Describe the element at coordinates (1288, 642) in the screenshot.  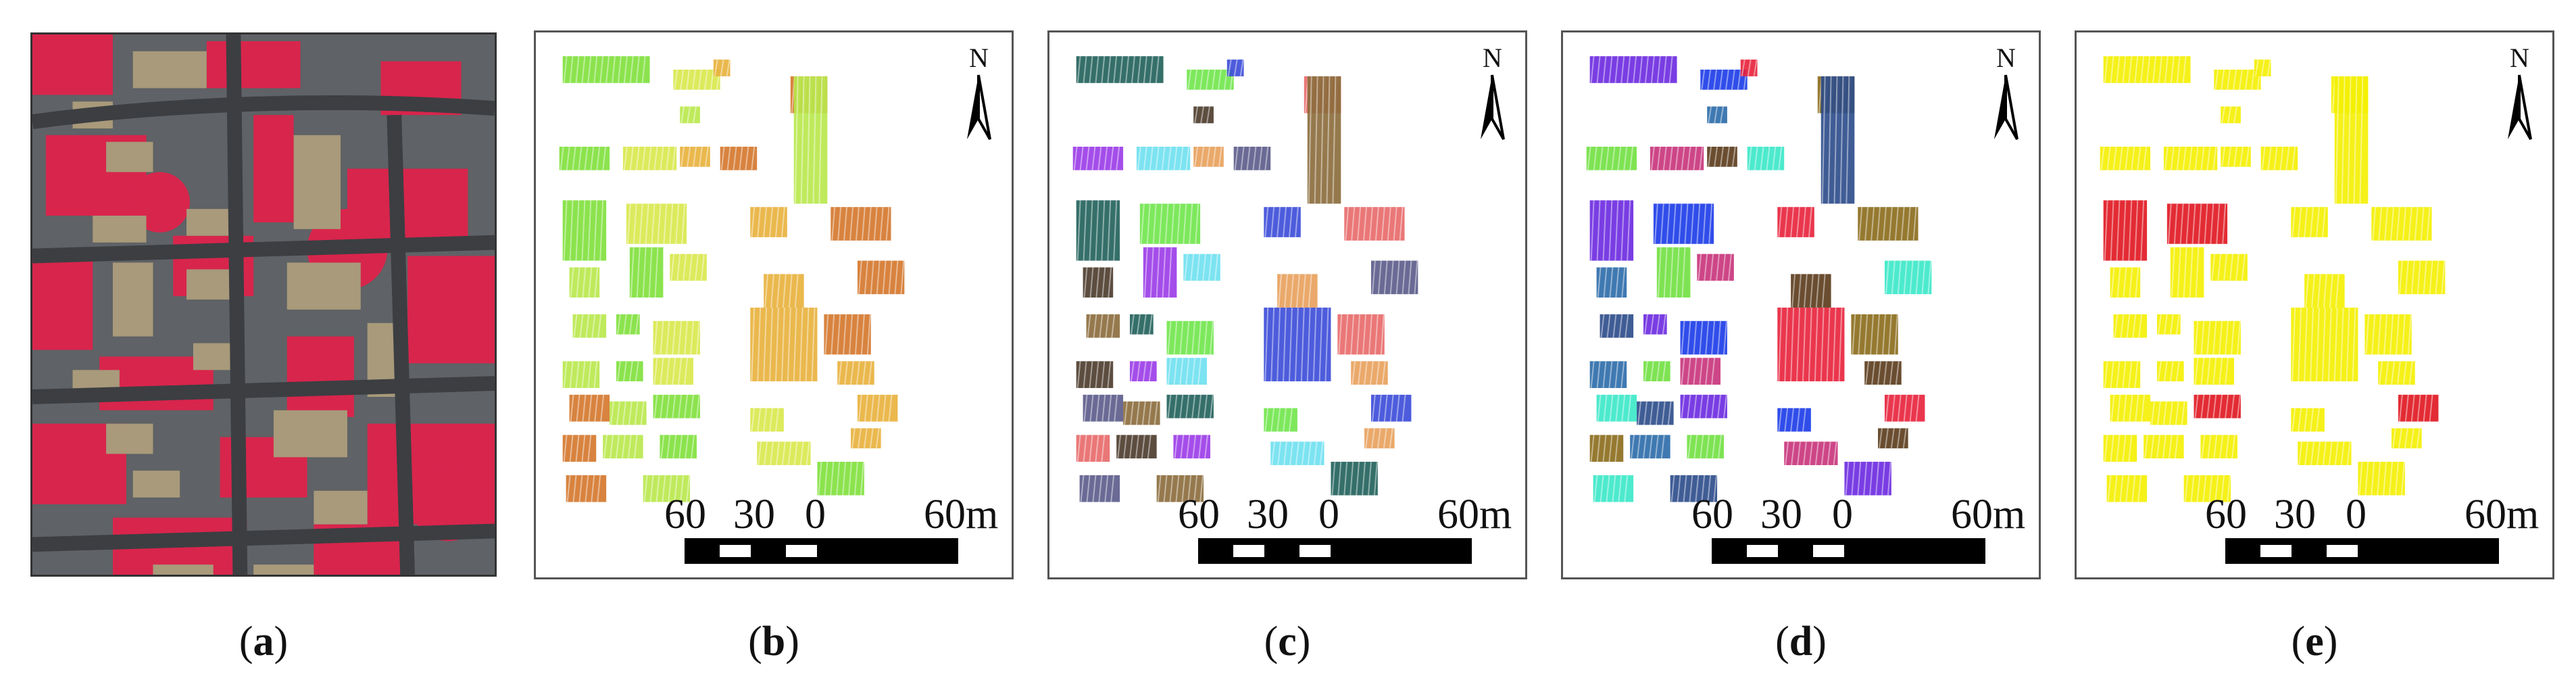
I see `caption-letter: c` at that location.